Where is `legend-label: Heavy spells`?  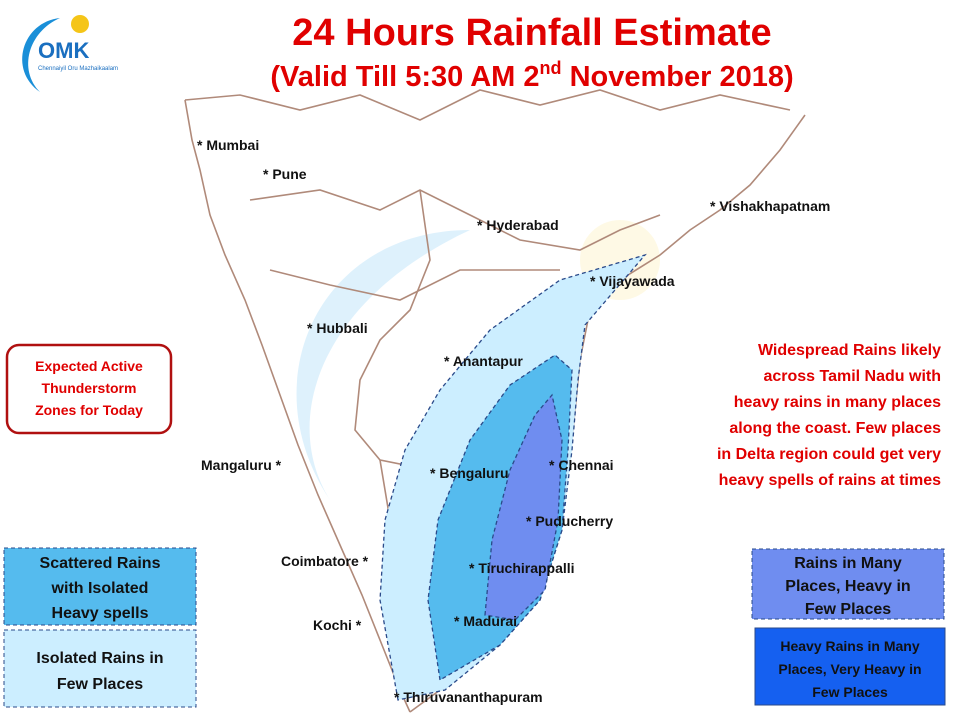
legend-label: Heavy spells is located at coordinates (100, 613).